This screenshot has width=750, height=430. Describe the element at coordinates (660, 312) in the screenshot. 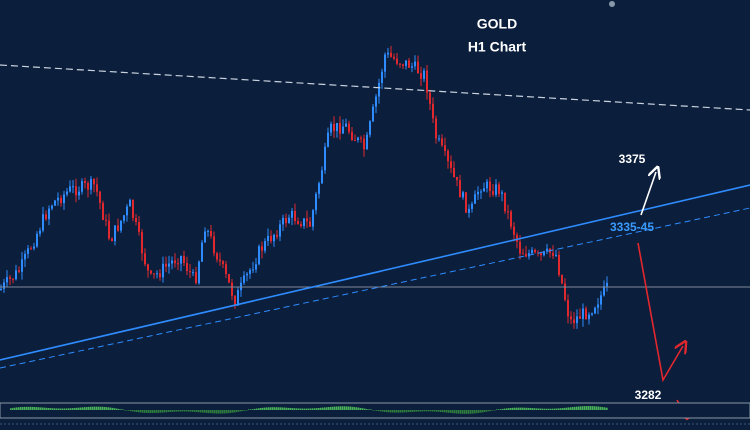

I see `down-arrow` at that location.